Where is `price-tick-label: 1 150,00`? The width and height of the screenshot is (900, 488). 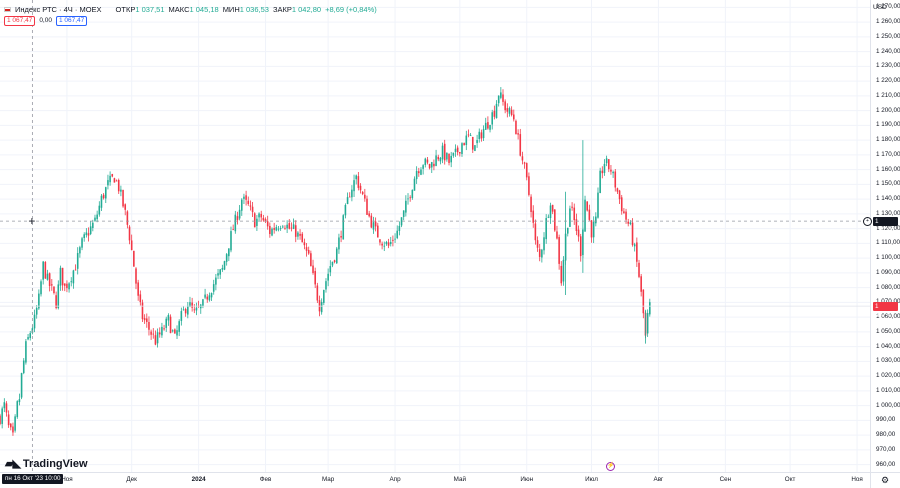 price-tick-label: 1 150,00 is located at coordinates (888, 184).